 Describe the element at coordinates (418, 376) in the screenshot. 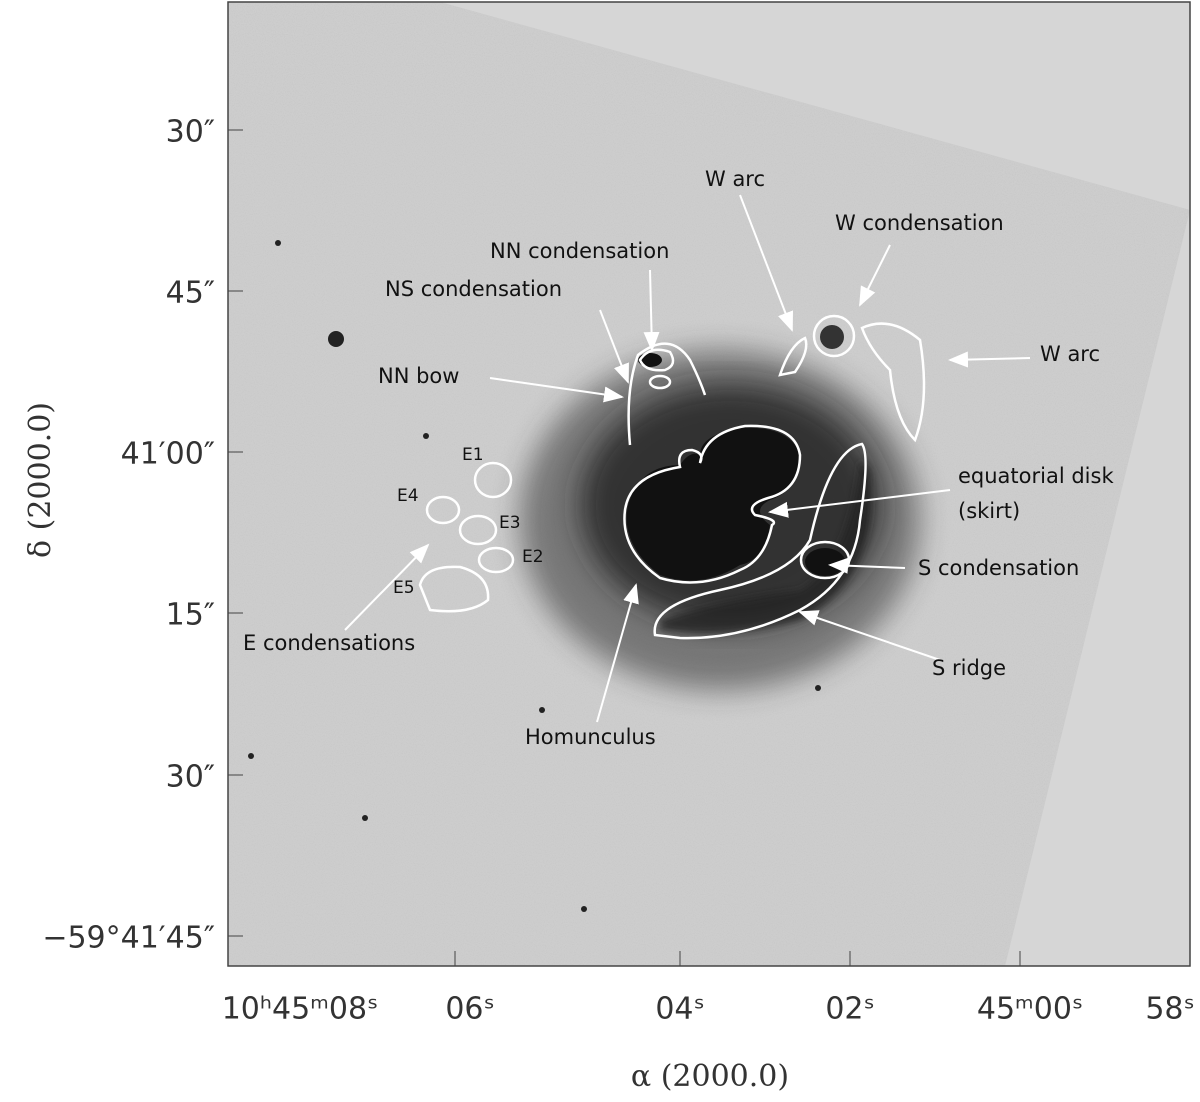

I see `annotation: NN bow` at that location.